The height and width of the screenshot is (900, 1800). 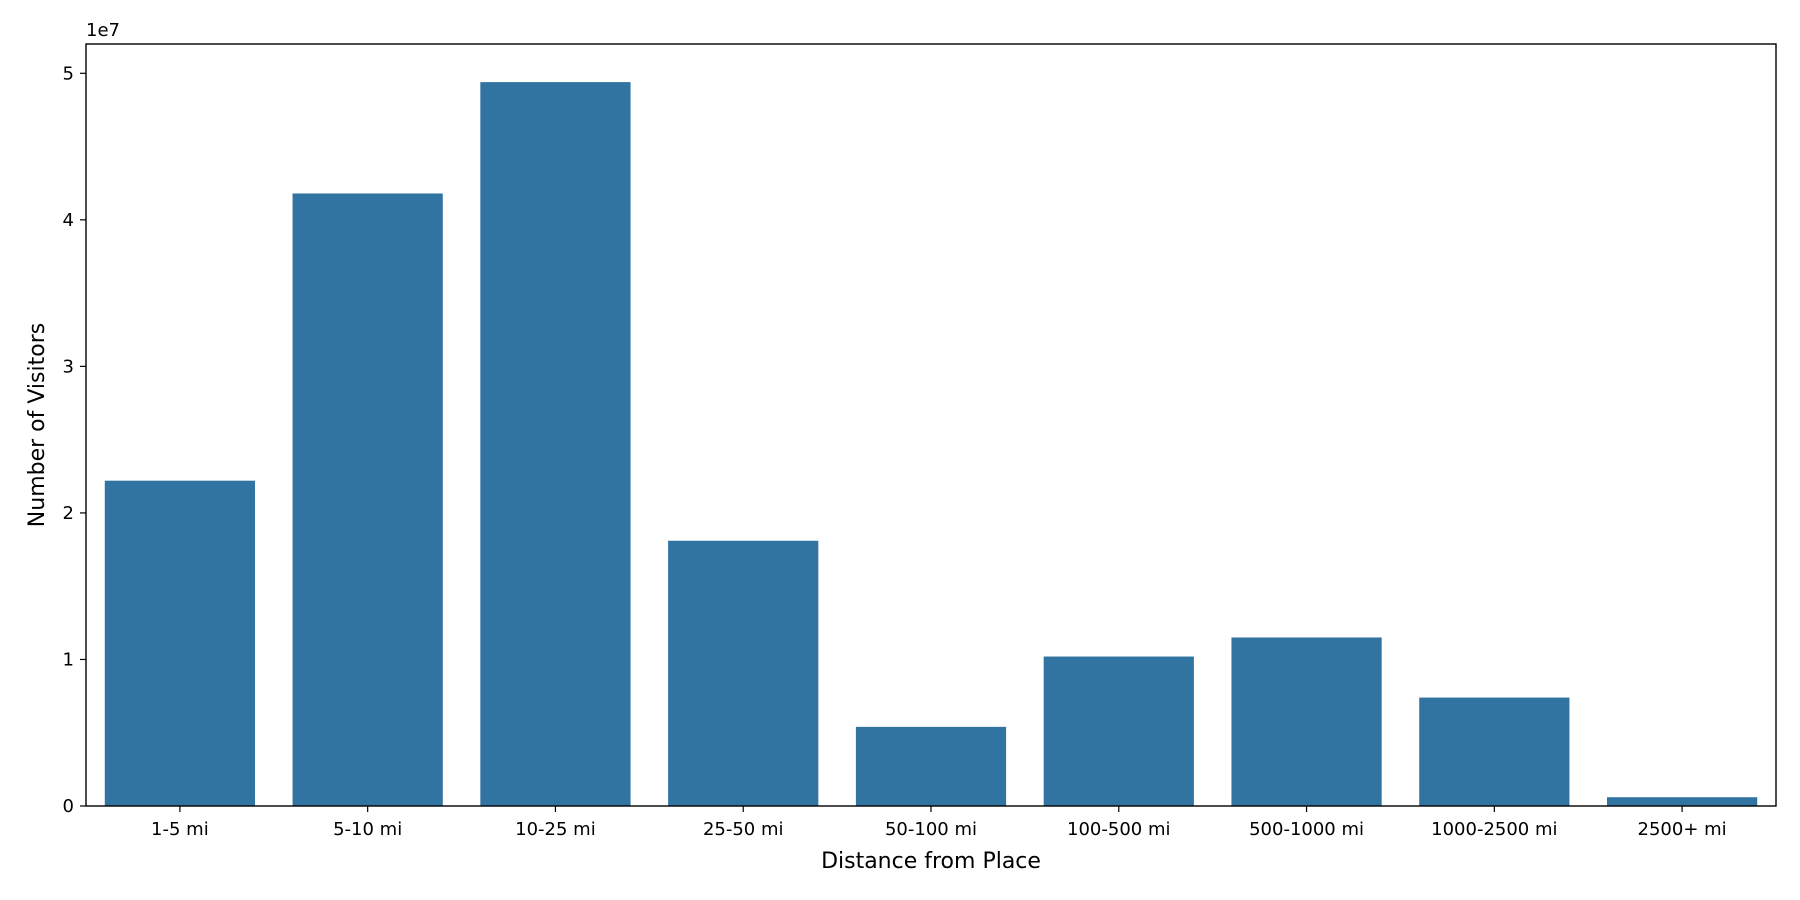 What do you see at coordinates (931, 861) in the screenshot?
I see `x-axis-label: Distance from Place` at bounding box center [931, 861].